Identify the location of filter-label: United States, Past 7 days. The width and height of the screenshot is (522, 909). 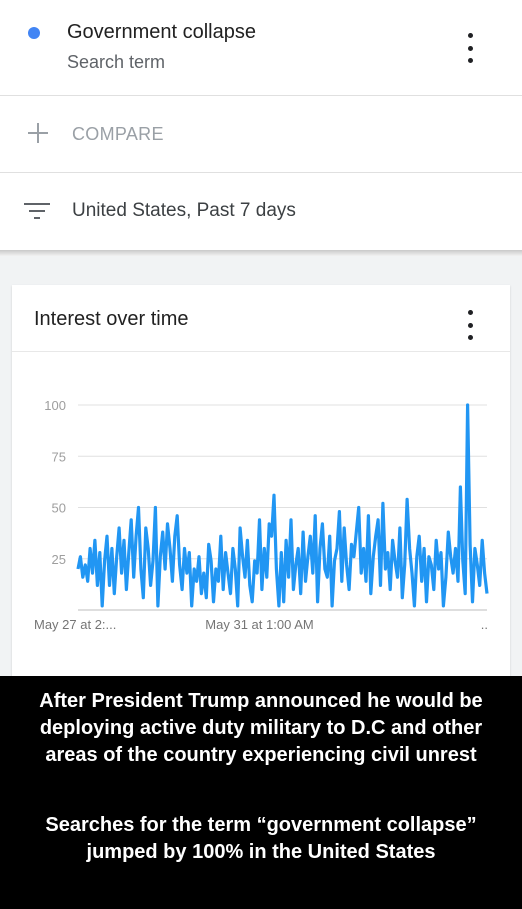
(184, 210).